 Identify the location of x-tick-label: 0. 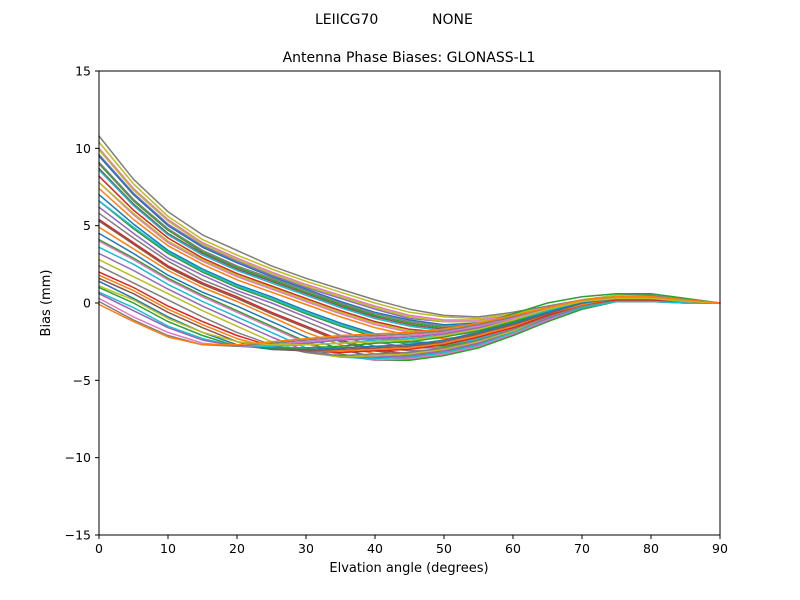
(99, 548).